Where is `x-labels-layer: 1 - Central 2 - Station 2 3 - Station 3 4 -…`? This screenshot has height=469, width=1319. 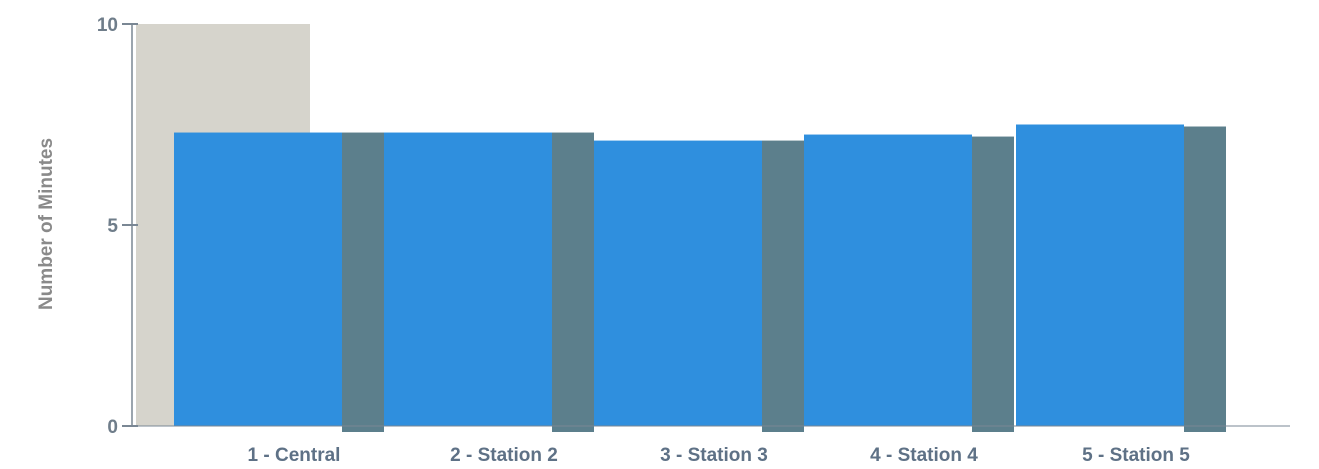 x-labels-layer: 1 - Central 2 - Station 2 3 - Station 3 4 -… is located at coordinates (719, 455).